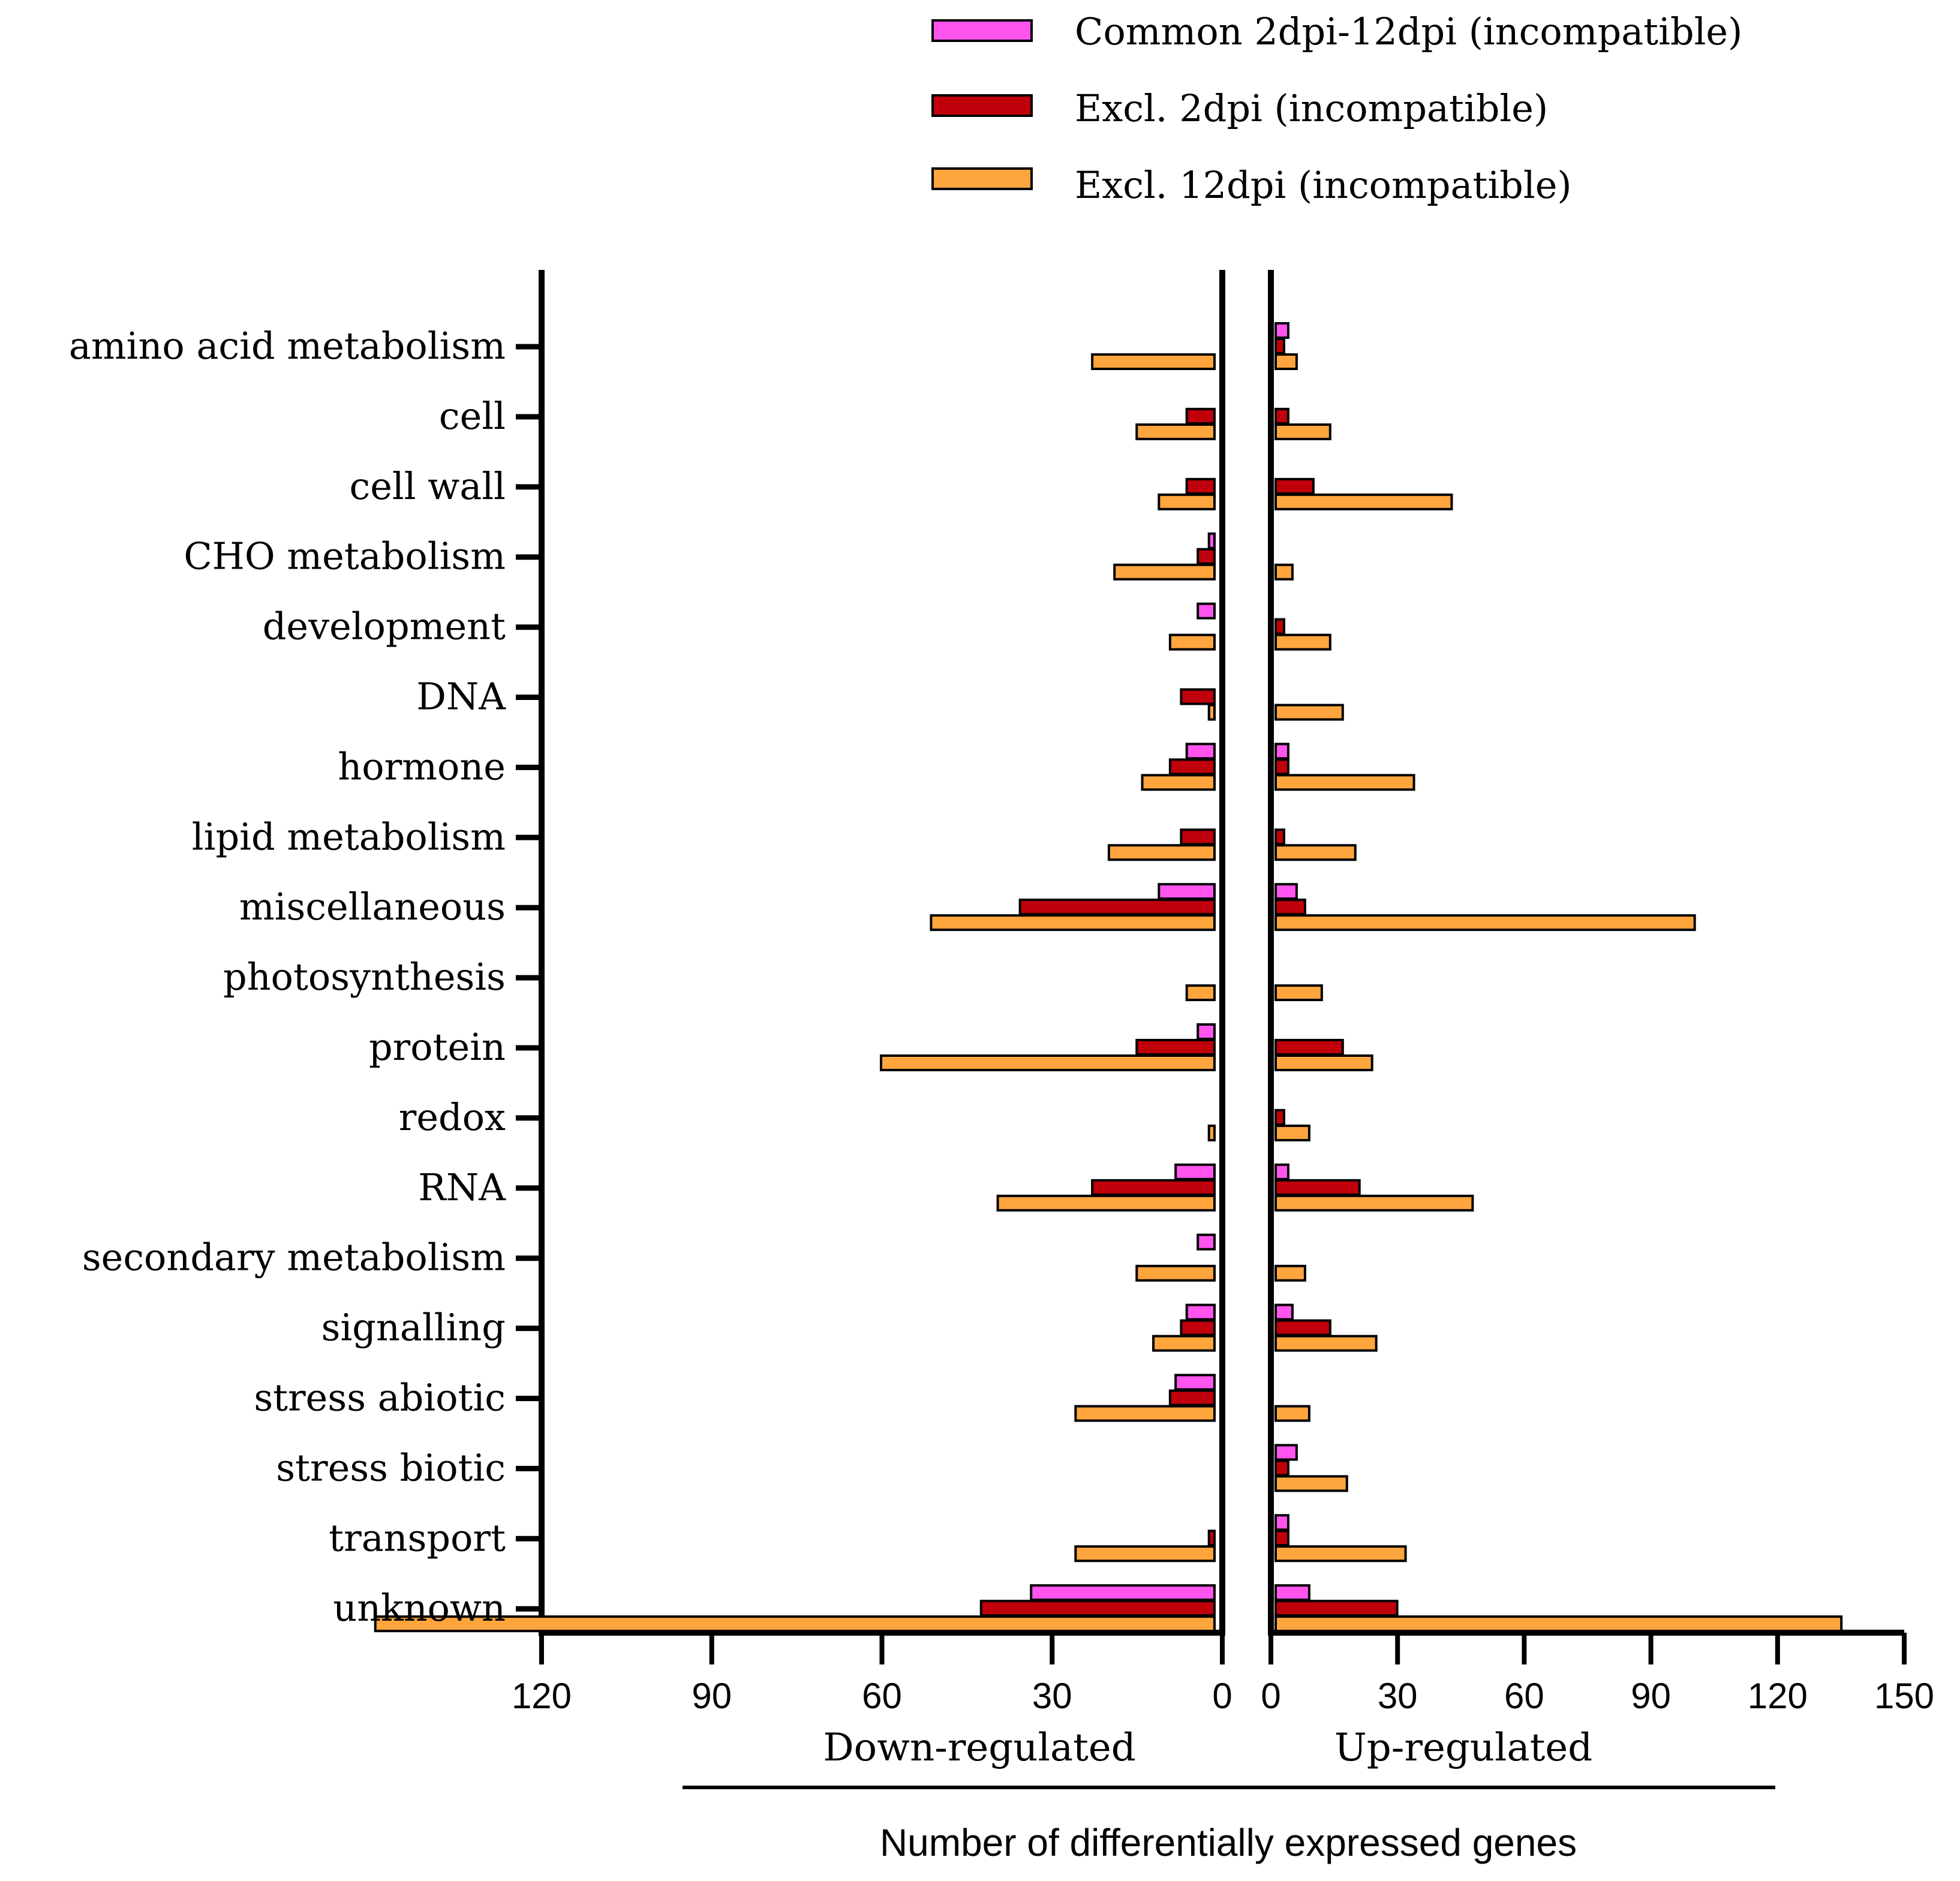 This screenshot has height=1881, width=1960. Describe the element at coordinates (1292, 1132) in the screenshot. I see `bar-up-redox-s2` at that location.